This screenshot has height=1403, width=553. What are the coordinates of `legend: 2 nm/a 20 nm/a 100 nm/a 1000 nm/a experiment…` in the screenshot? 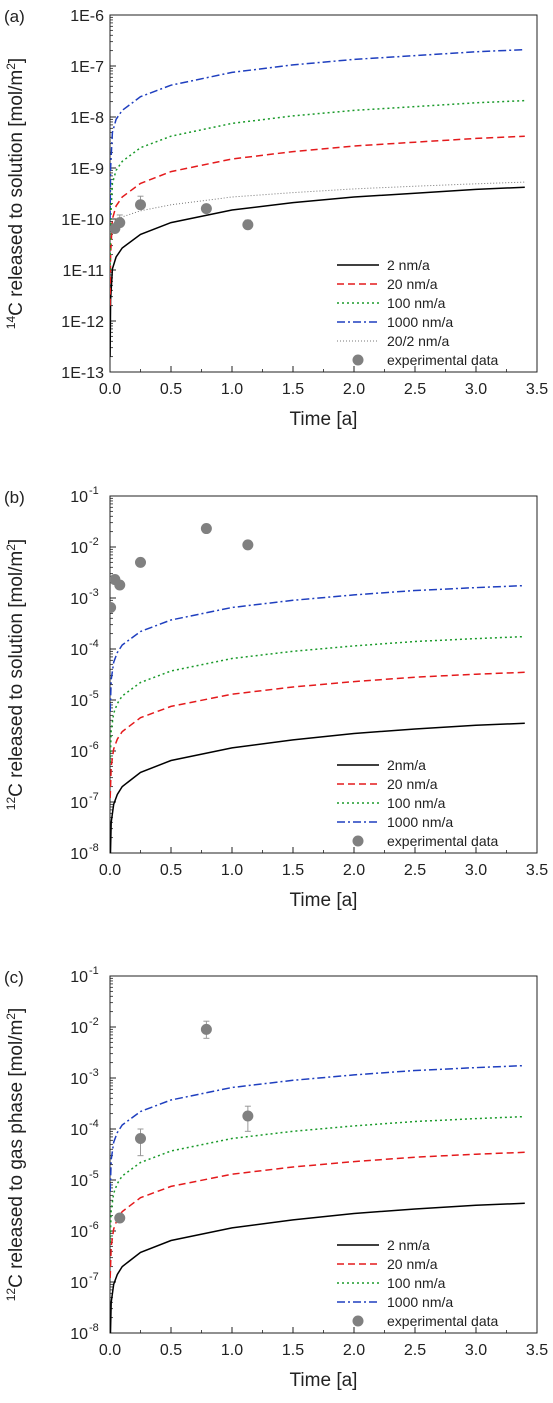 It's located at (418, 1283).